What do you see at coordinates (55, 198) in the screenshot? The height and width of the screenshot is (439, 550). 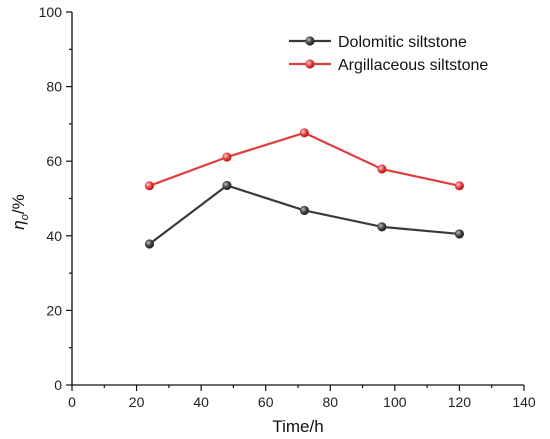 I see `y-axis-ticks: 0 20 40 60 80 100` at bounding box center [55, 198].